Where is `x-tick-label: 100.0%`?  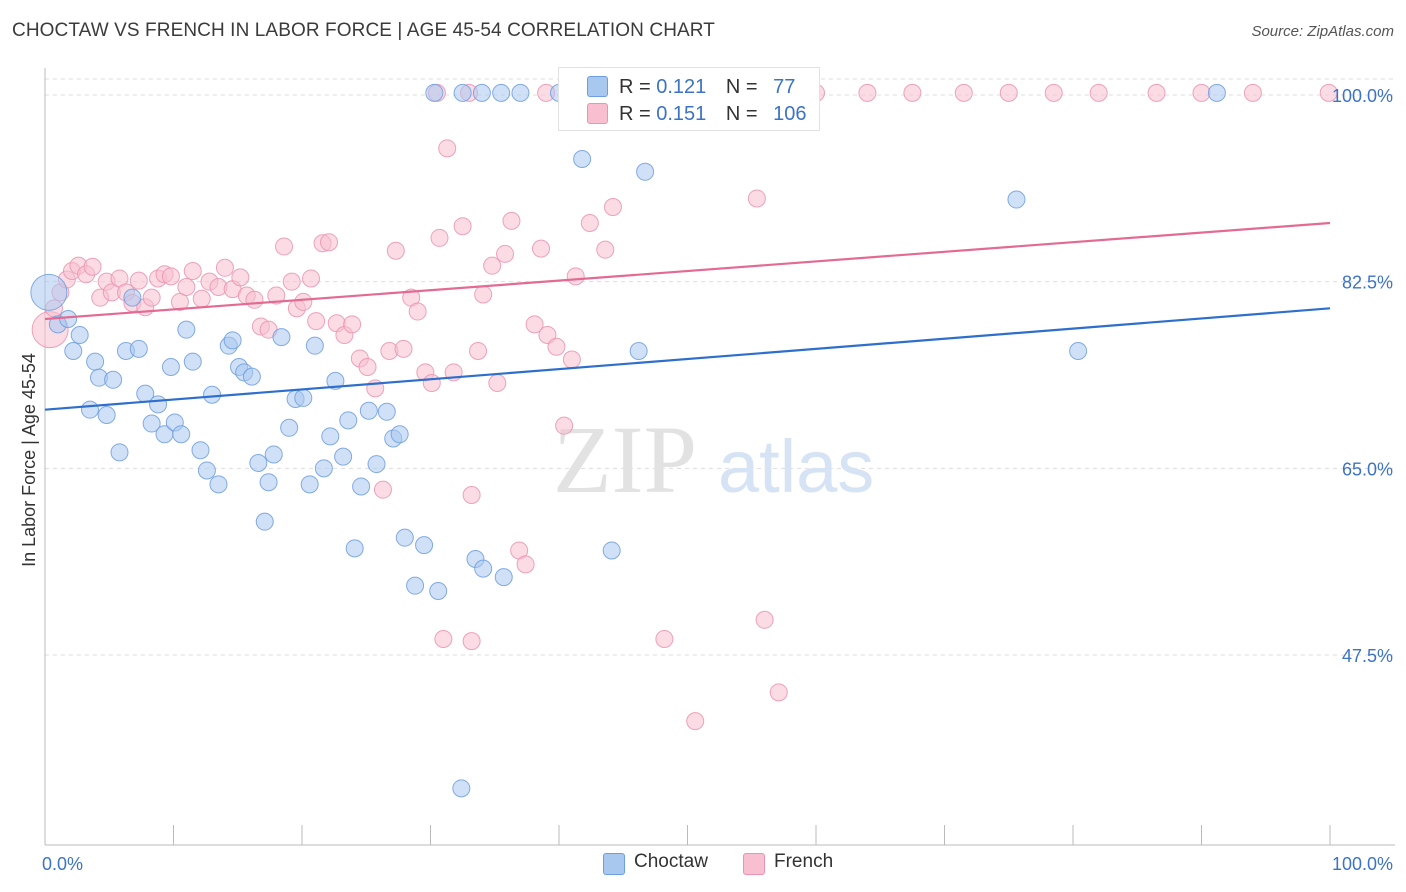
x-tick-label: 100.0% is located at coordinates (1362, 864).